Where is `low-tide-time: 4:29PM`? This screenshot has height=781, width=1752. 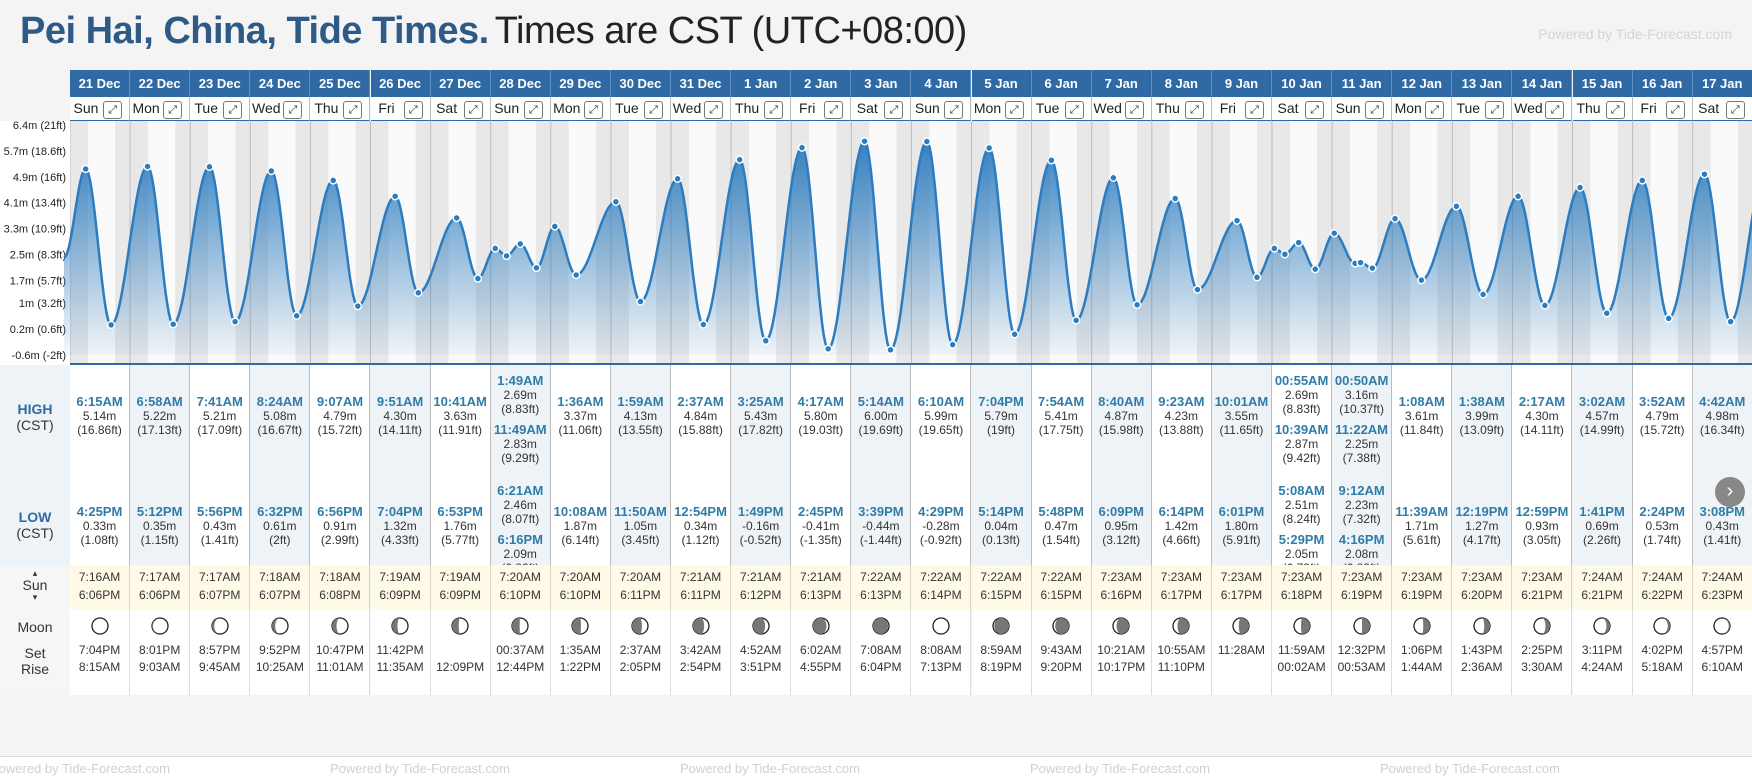 low-tide-time: 4:29PM is located at coordinates (941, 511).